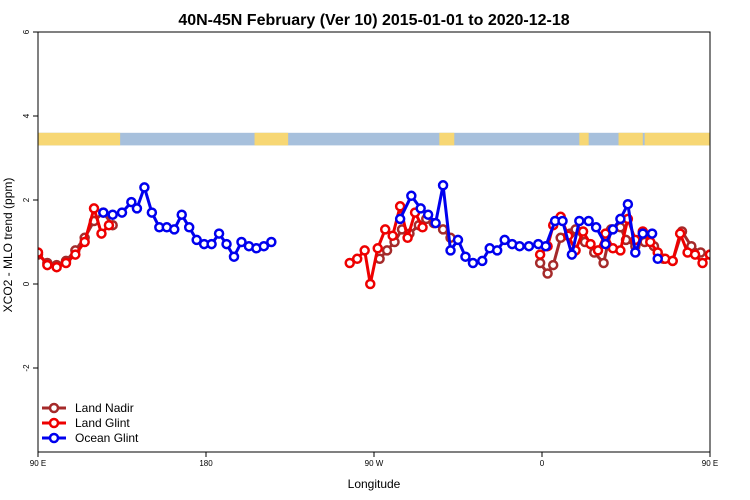 The image size is (750, 500). I want to click on y-tick-label: 4, so click(26, 115).